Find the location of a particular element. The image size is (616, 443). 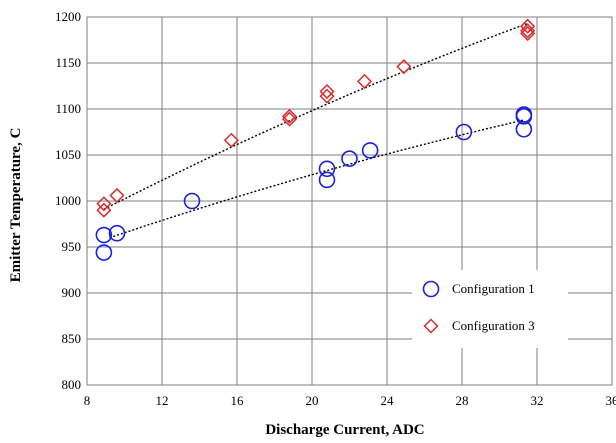

y-tick-label: 1100 is located at coordinates (68, 108).